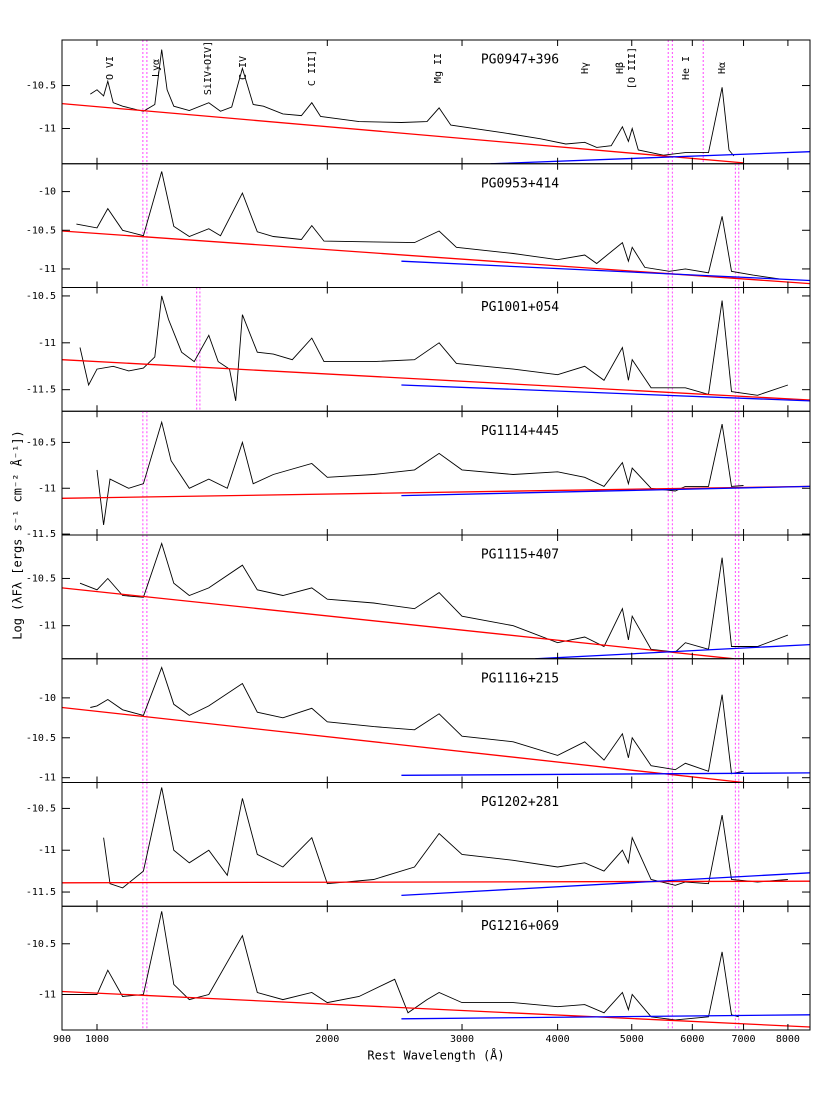 The image size is (830, 1110). What do you see at coordinates (17, 535) in the screenshot?
I see `y-axis-label: Log (λFλ [ergs s⁻¹ cm⁻² Å⁻¹])` at bounding box center [17, 535].